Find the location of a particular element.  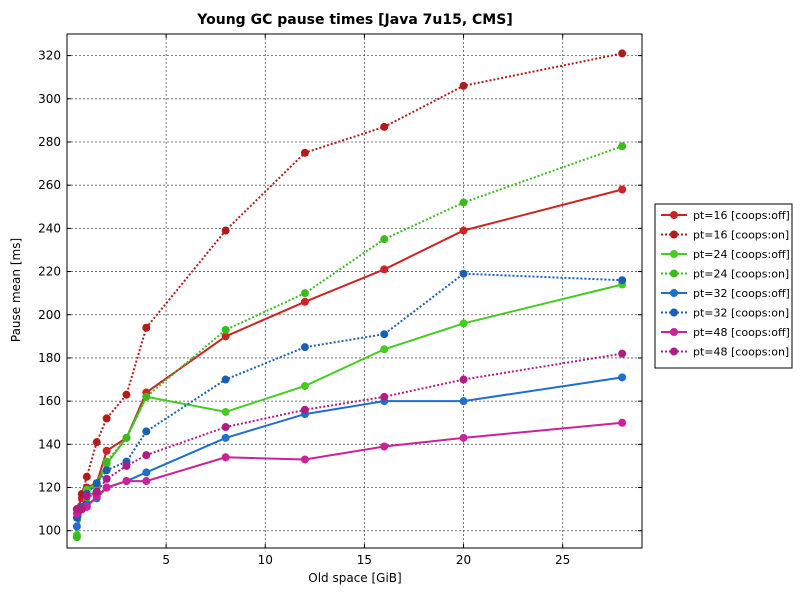

legend-item: pt=24 [coops:off] is located at coordinates (725, 254).